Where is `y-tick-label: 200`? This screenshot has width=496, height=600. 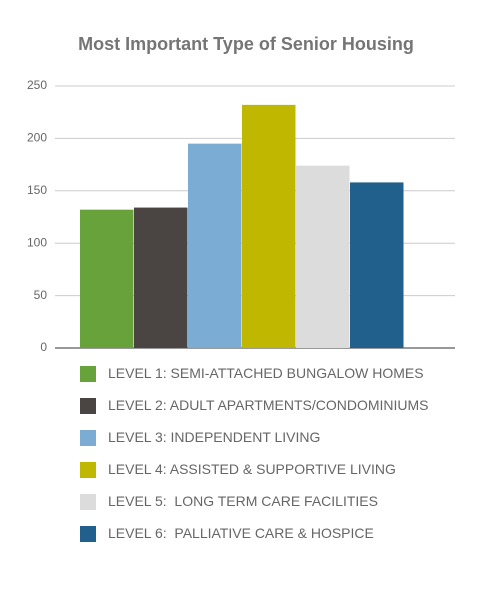 y-tick-label: 200 is located at coordinates (37, 138).